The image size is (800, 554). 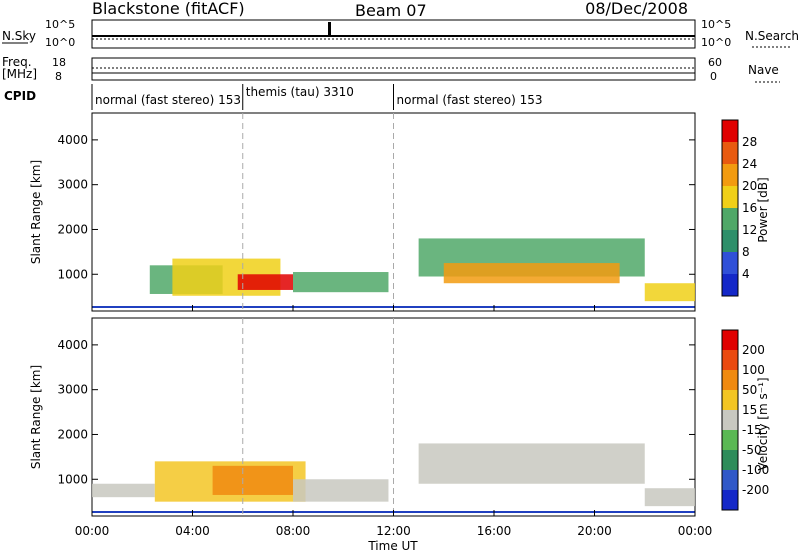 I want to click on power-colorbar-tick: 28, so click(x=749, y=142).